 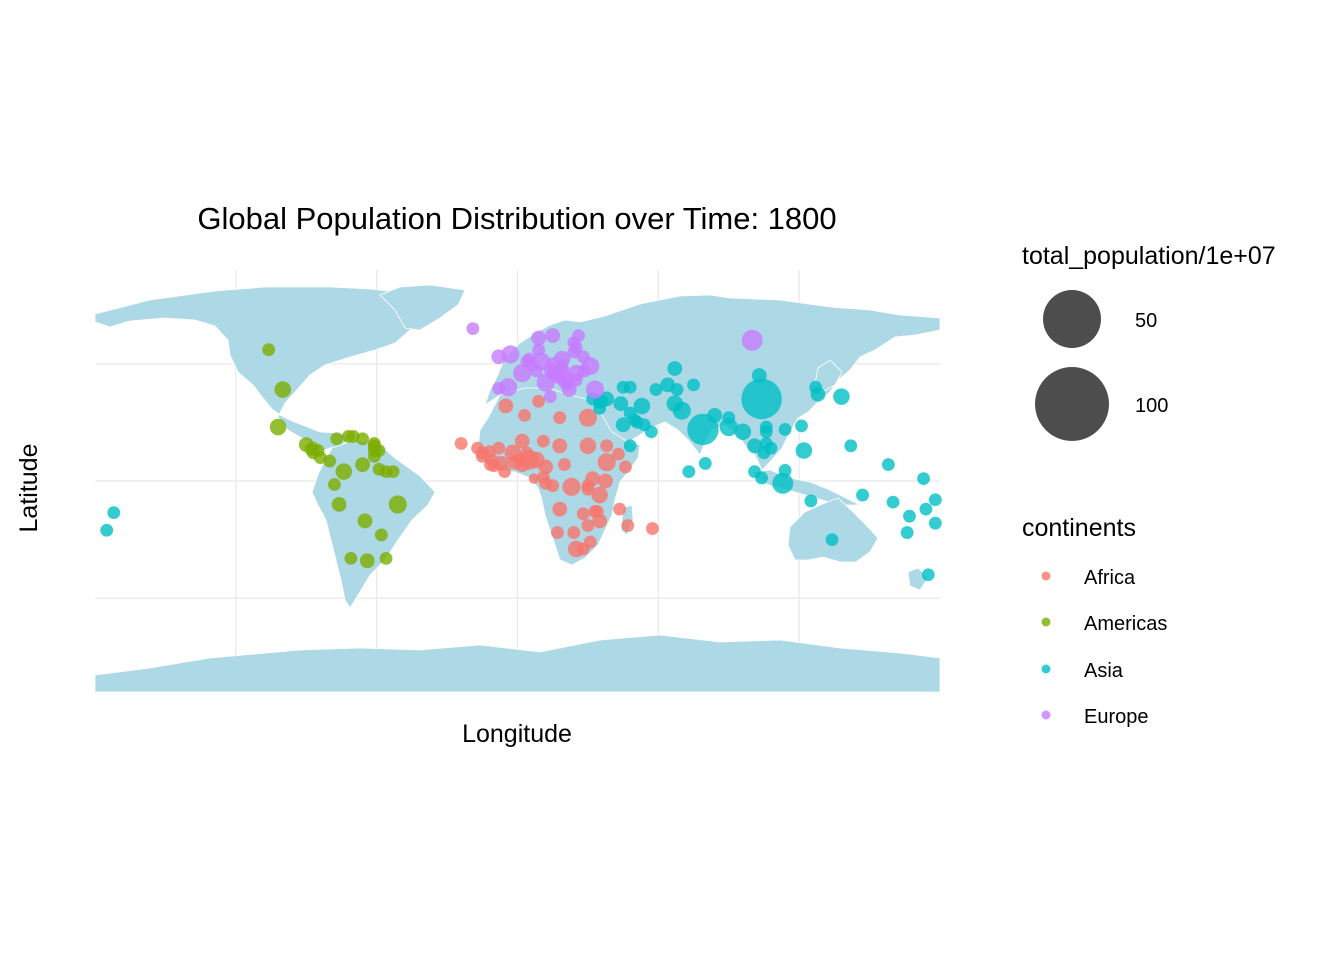 I want to click on size-legend-label-50: 50, so click(x=1146, y=321).